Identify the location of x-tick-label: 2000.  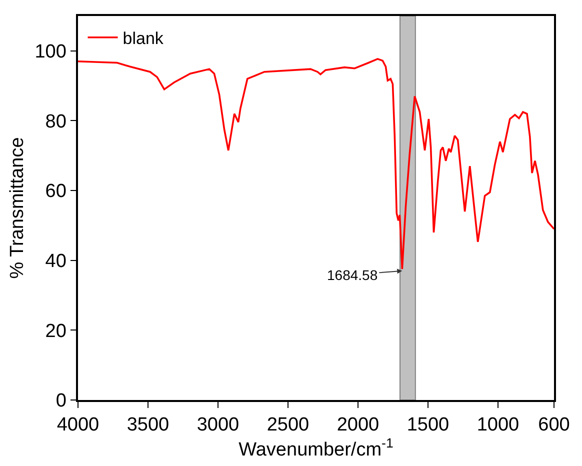
(358, 425).